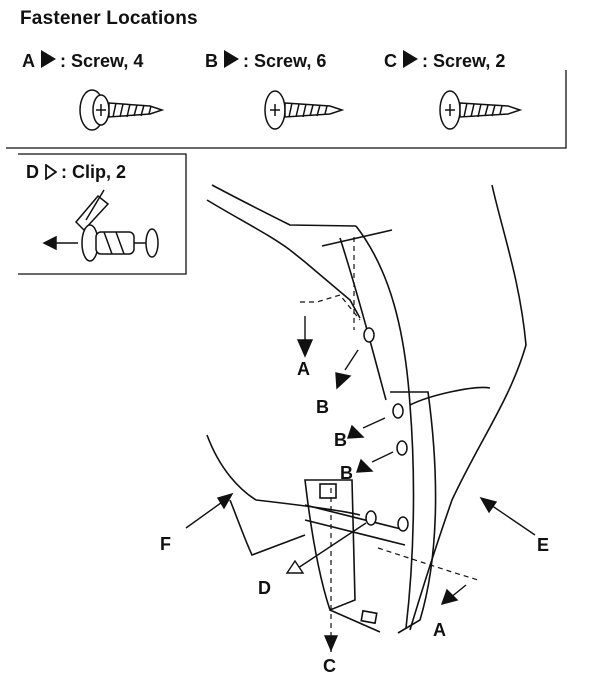  I want to click on legend-box-top, so click(286, 109).